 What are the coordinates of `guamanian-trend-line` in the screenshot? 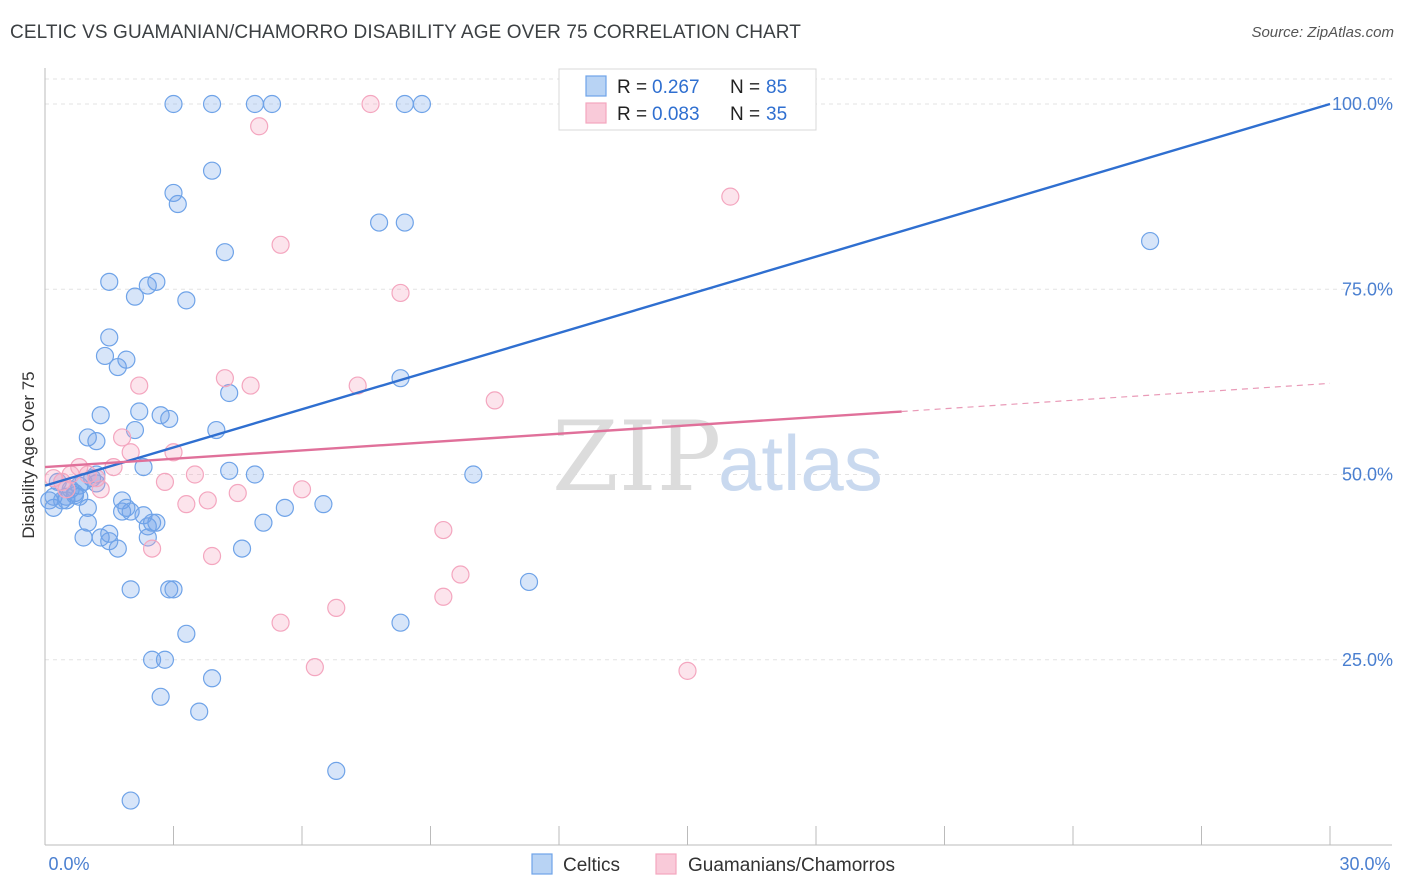 It's located at (473, 439).